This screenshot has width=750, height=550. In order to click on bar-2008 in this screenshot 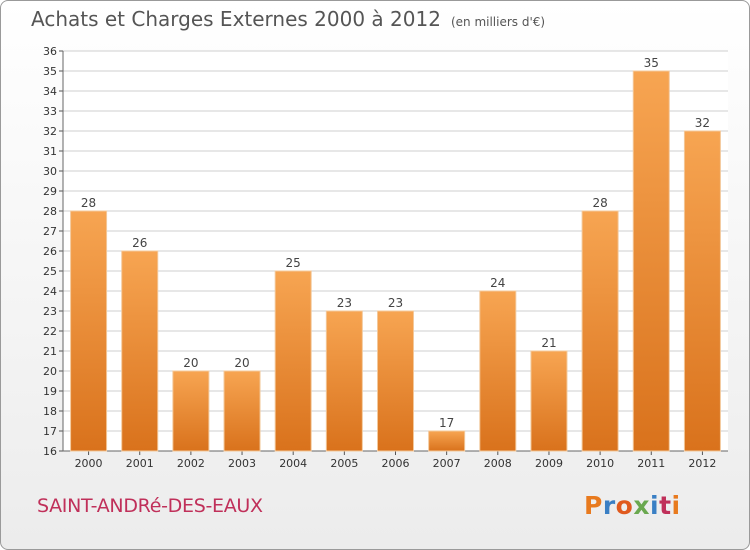, I will do `click(498, 371)`.